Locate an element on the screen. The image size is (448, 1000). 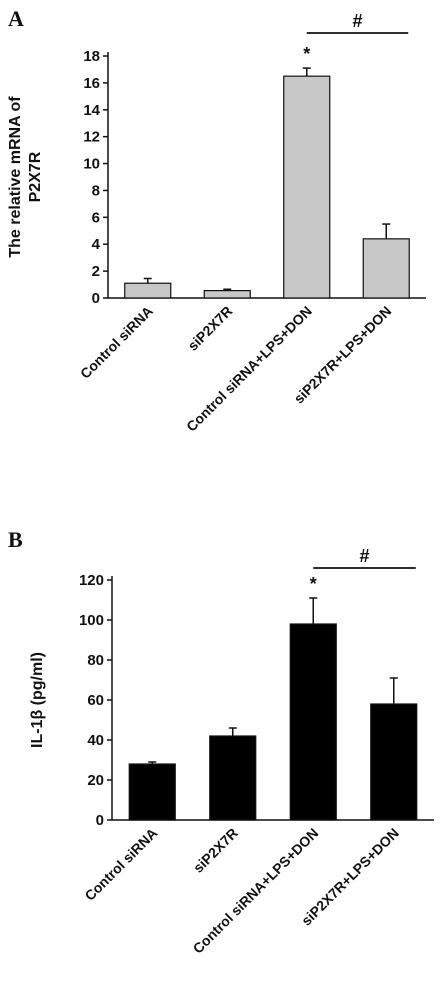
a-y-tick-label: 0 is located at coordinates (96, 298).